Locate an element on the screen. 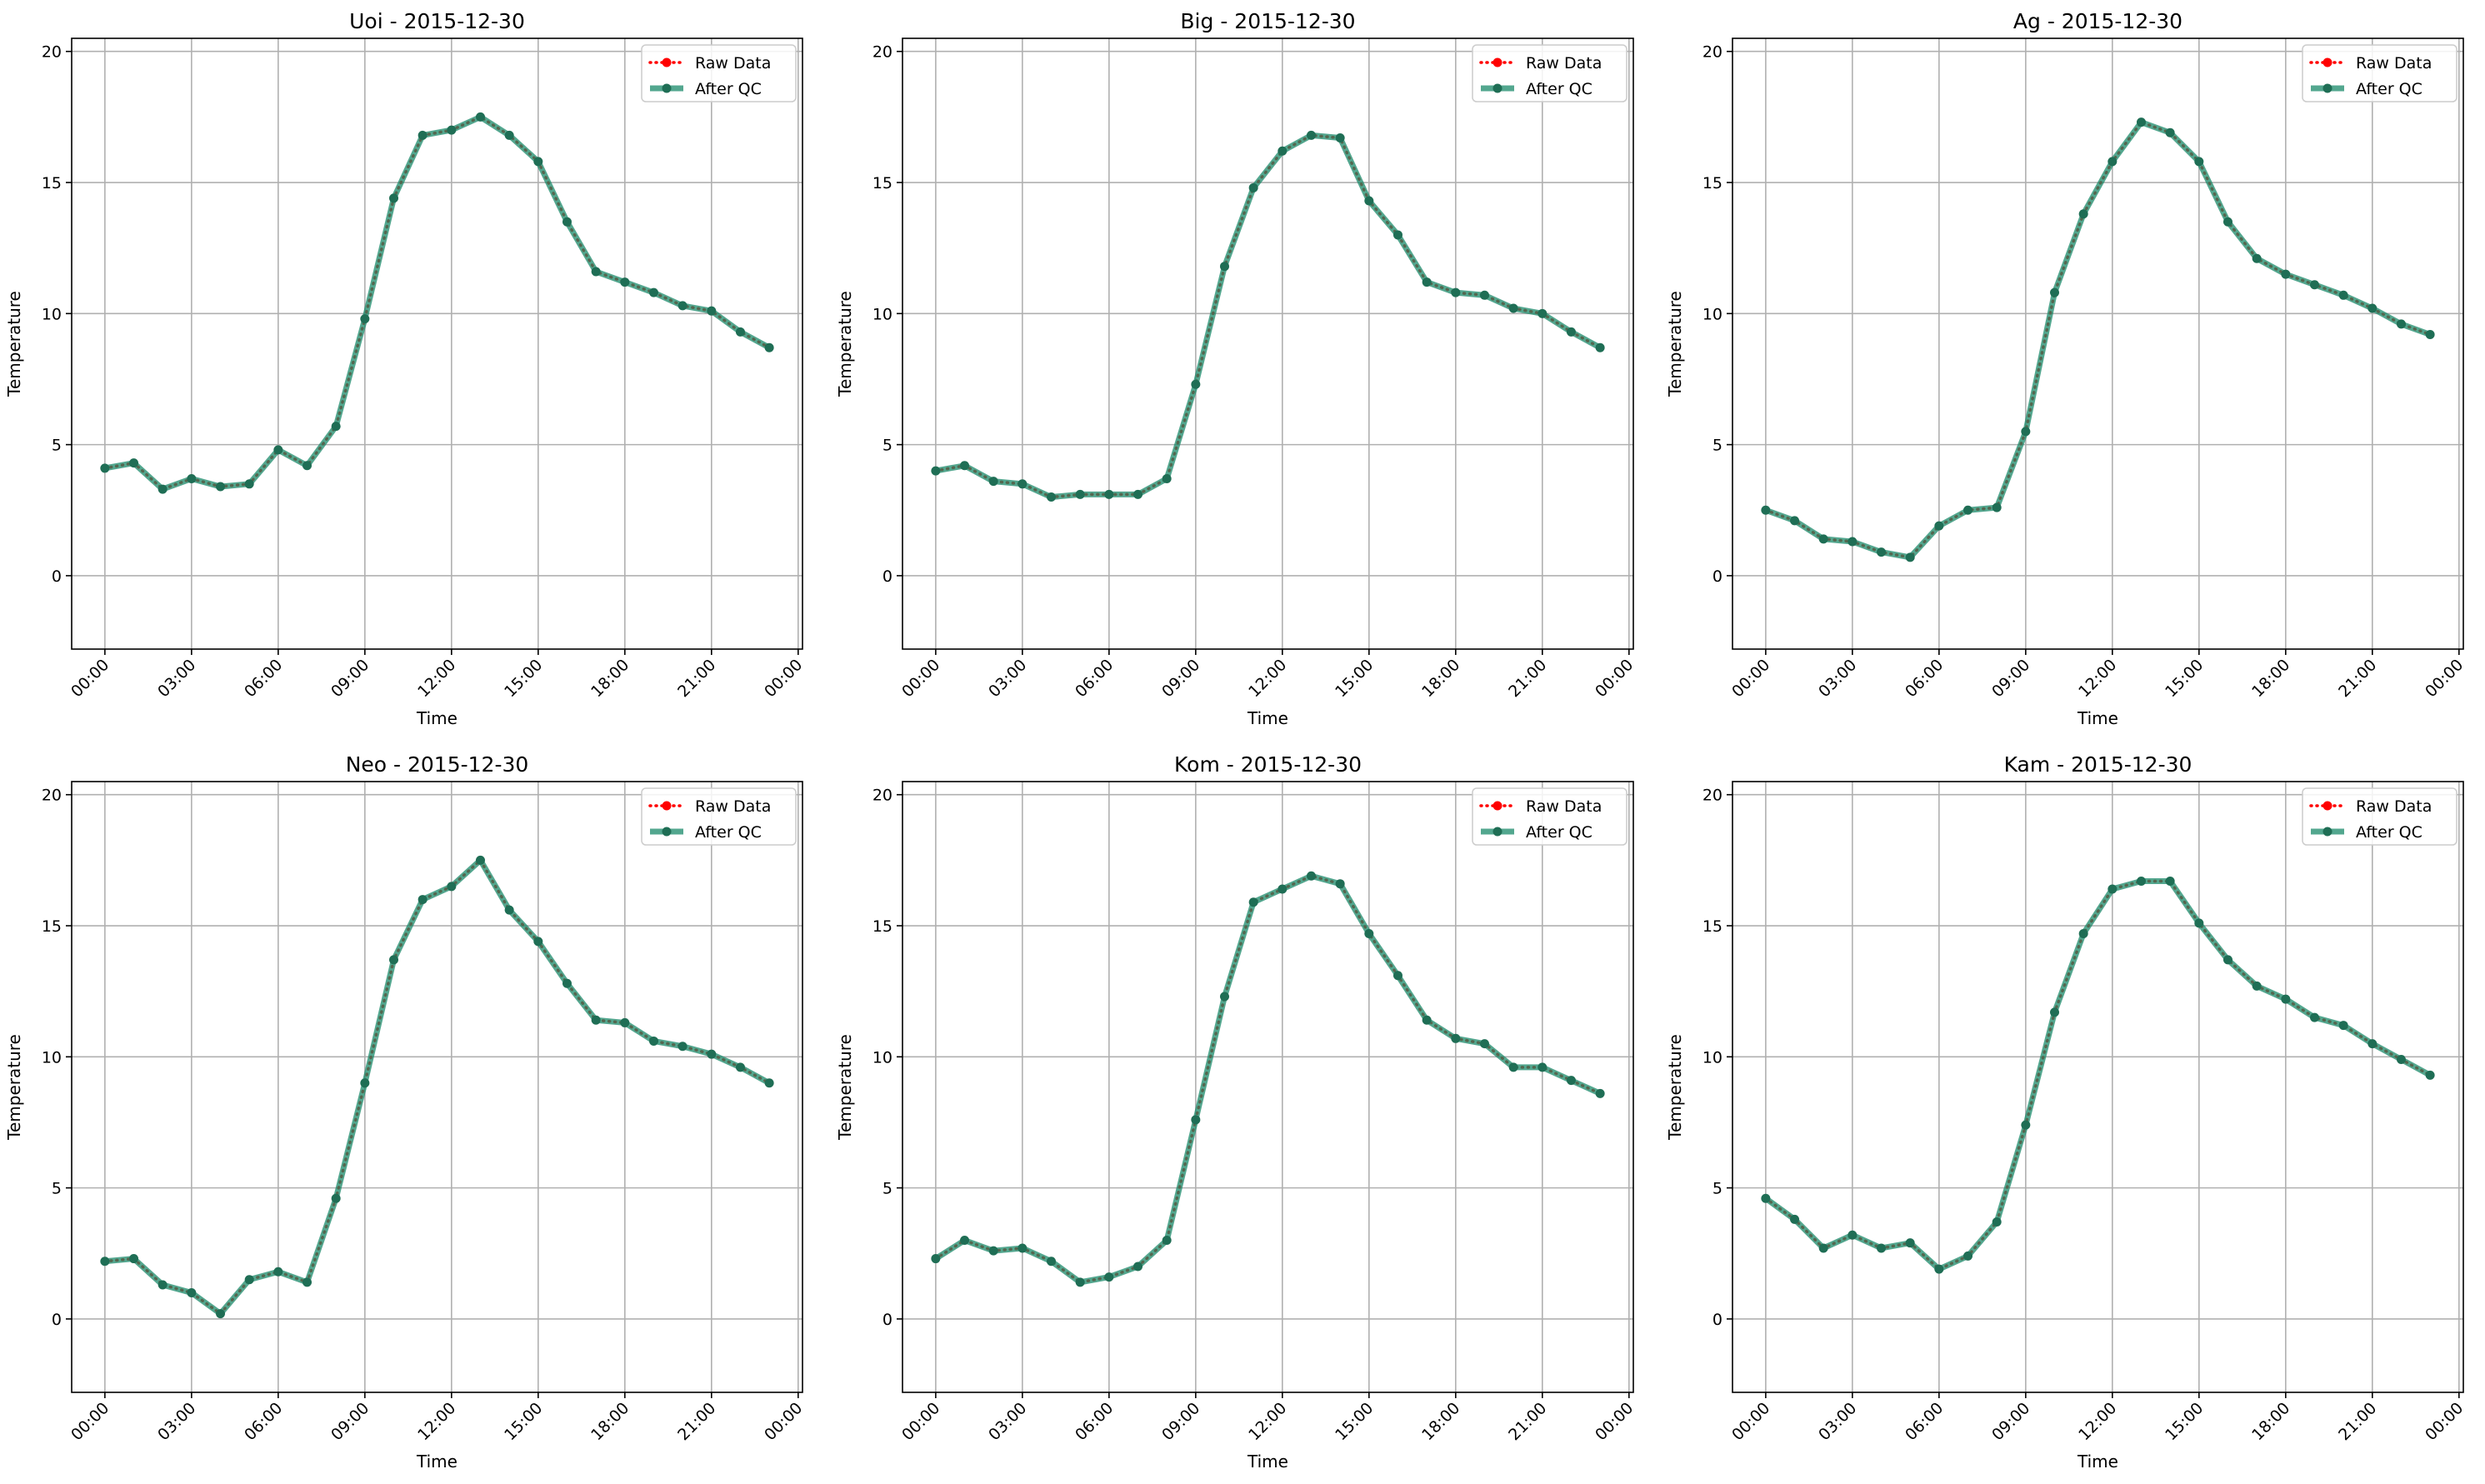 The width and height of the screenshot is (2485, 1484). panel-title: Big - 2015-12-30 is located at coordinates (1267, 21).